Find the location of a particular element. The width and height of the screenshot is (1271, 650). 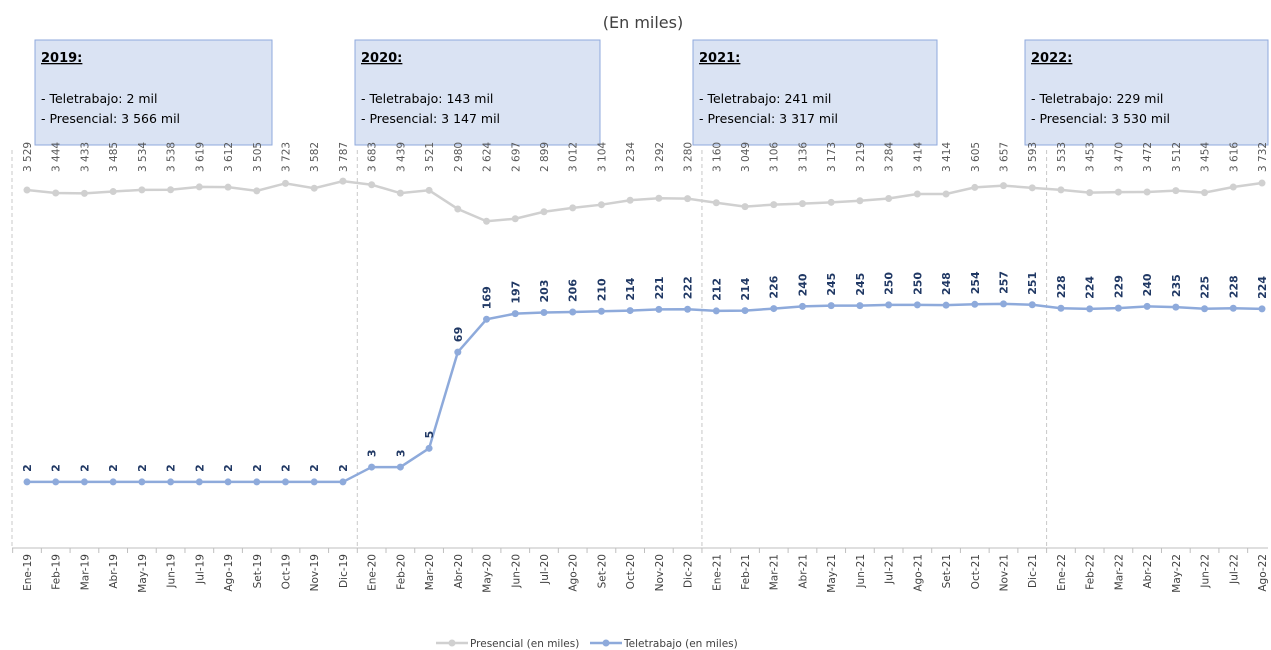

x-tick-label: Abr-20 is located at coordinates (459, 571).